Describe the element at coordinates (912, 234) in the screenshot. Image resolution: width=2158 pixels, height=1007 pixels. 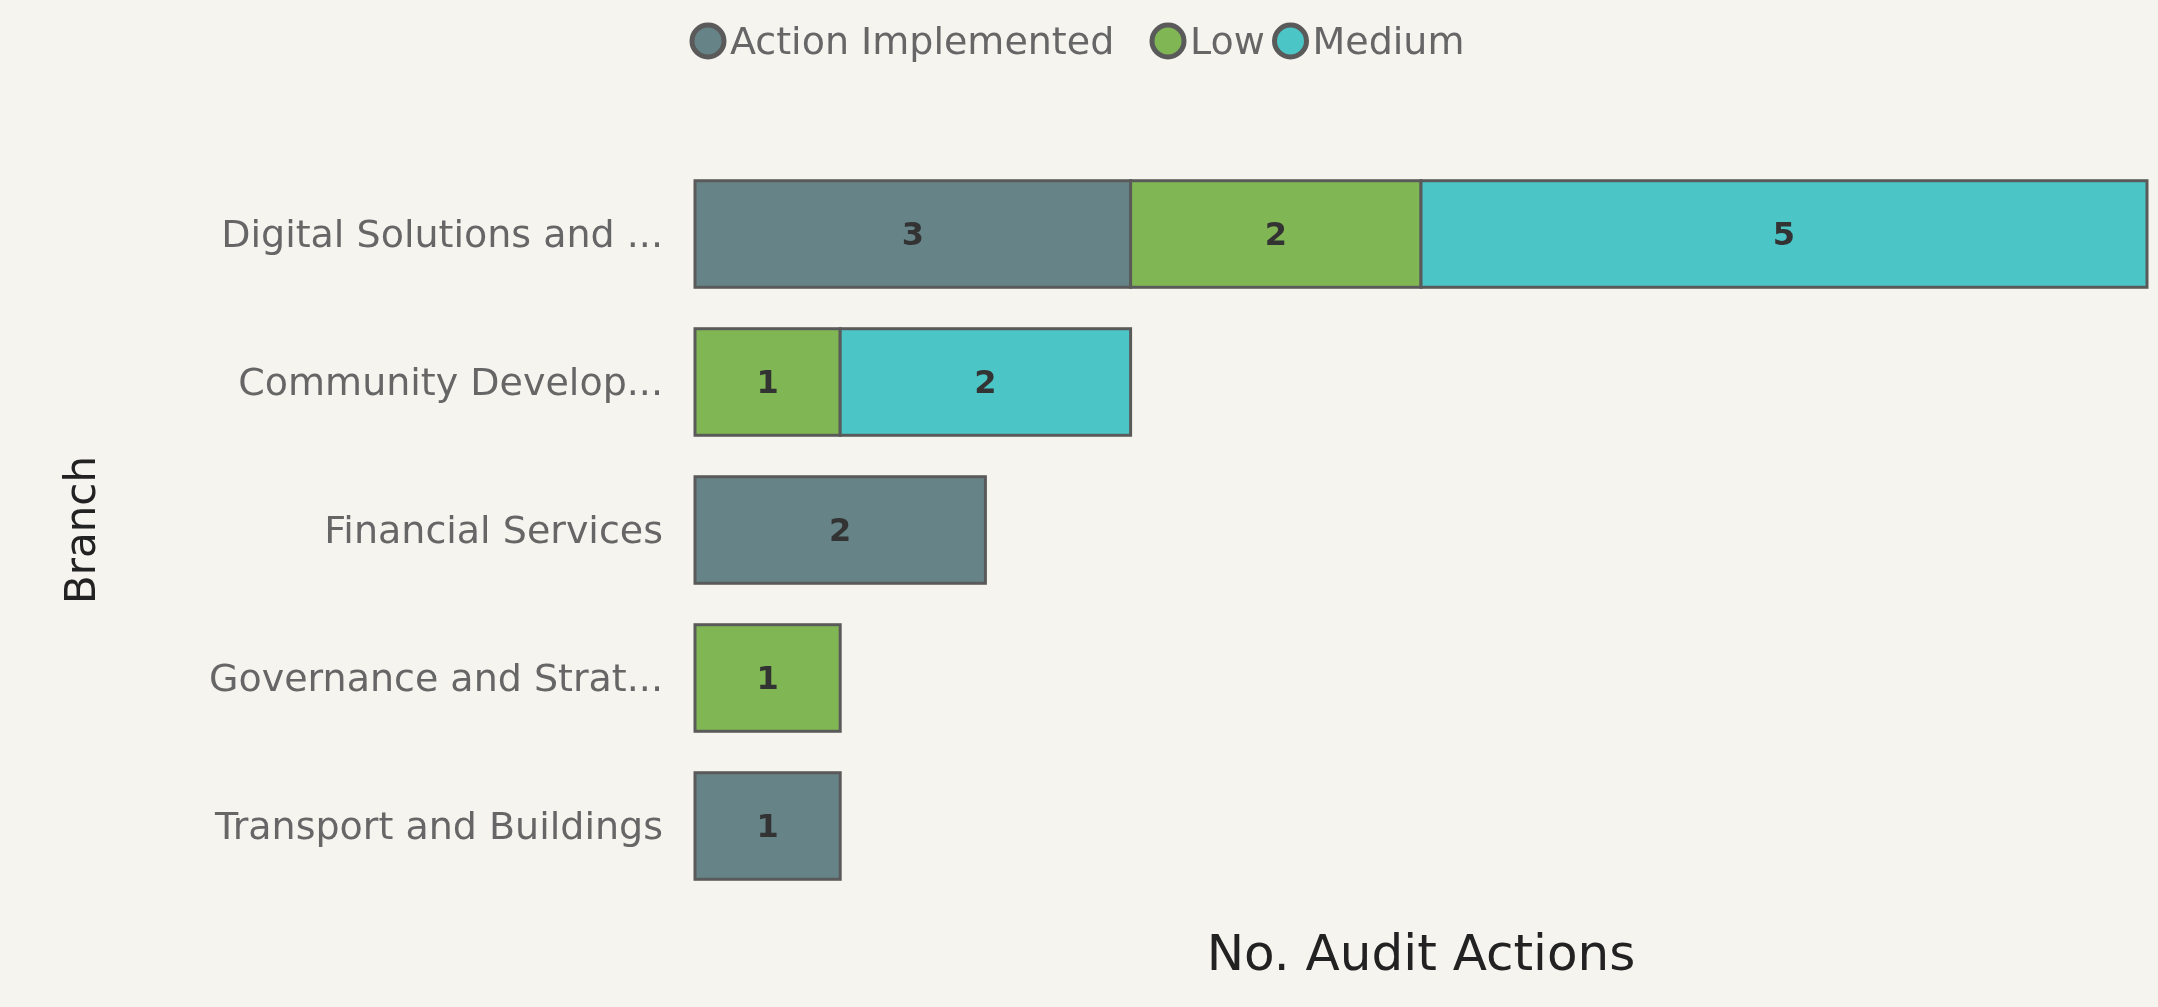
I see `data-label: 3` at that location.